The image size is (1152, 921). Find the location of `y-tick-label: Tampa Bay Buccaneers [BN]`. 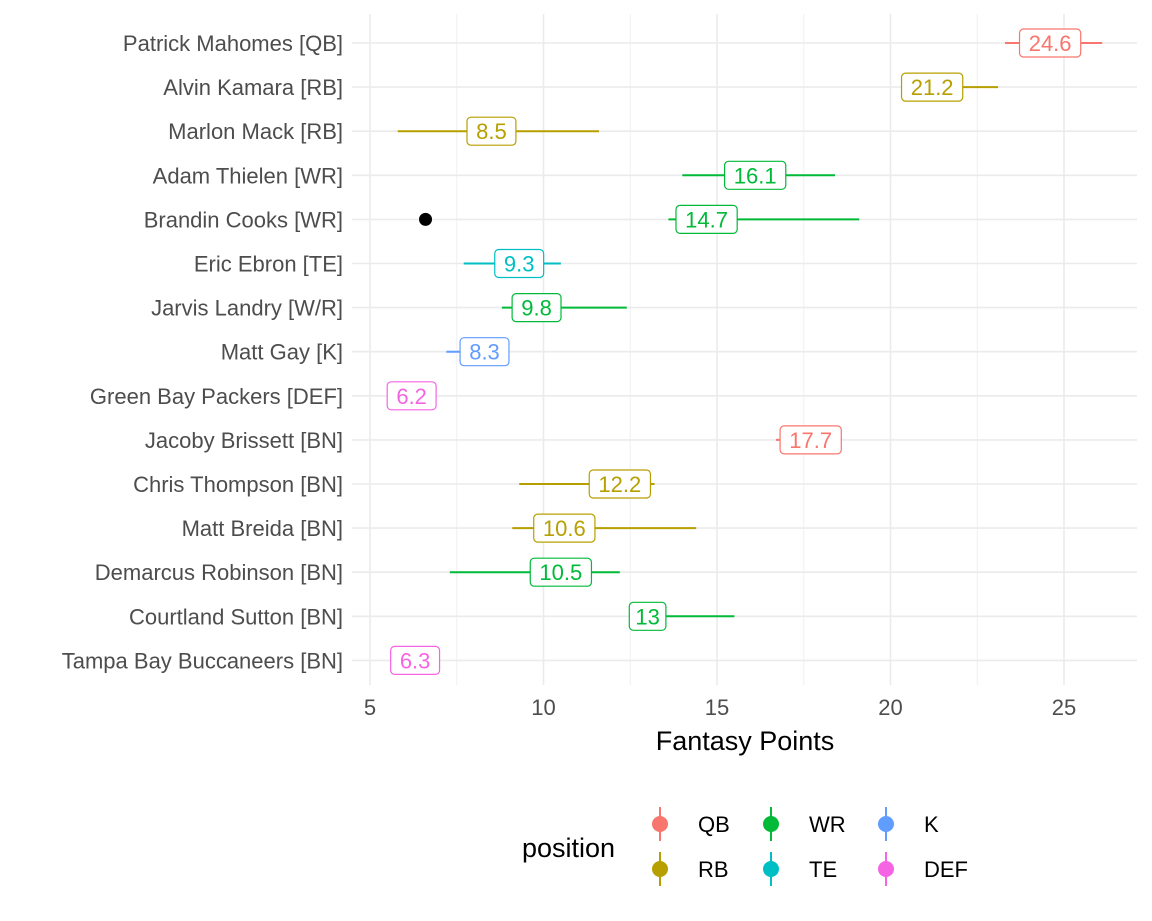

y-tick-label: Tampa Bay Buccaneers [BN] is located at coordinates (202, 660).